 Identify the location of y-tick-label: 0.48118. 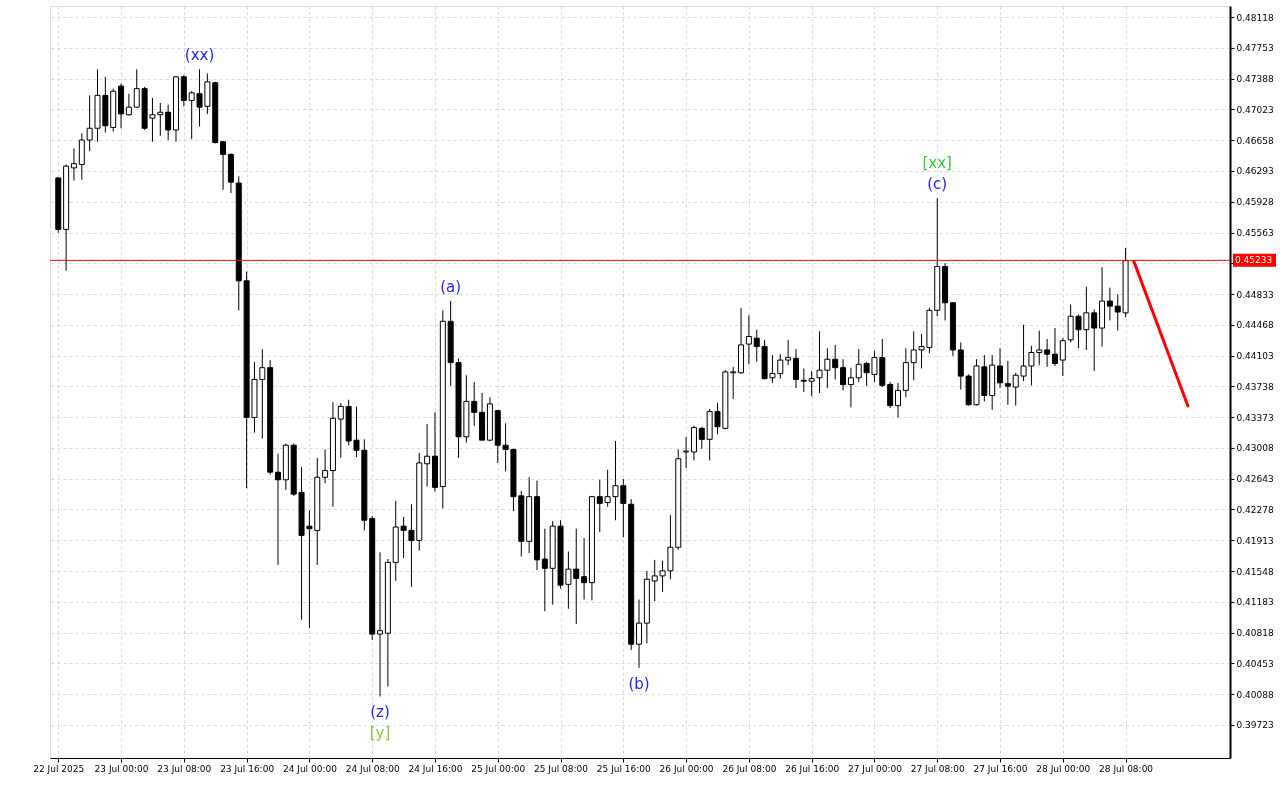
(1255, 17).